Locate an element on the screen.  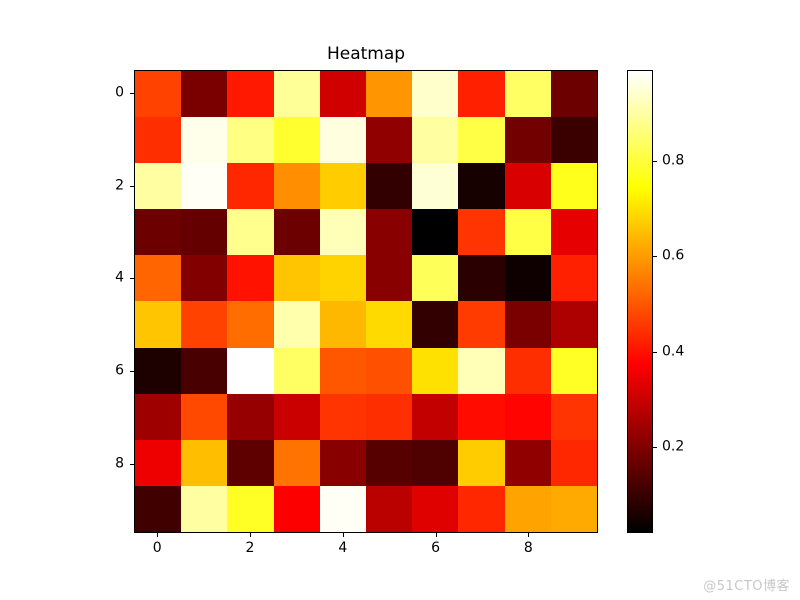
heatmap-cell-r8c3 is located at coordinates (296, 462).